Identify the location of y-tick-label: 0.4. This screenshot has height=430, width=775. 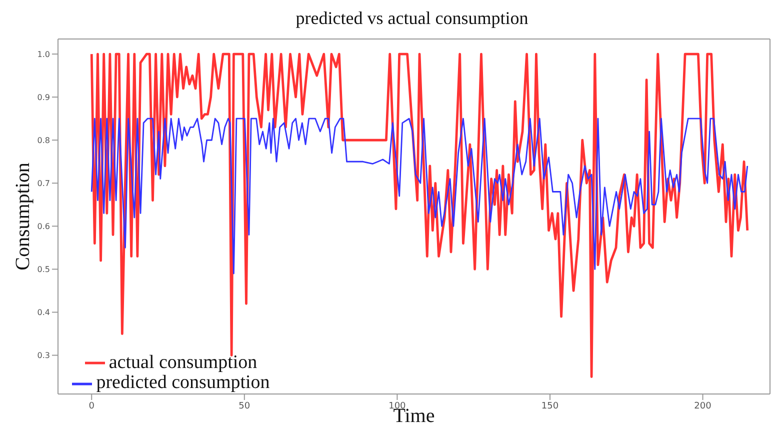
(43, 313).